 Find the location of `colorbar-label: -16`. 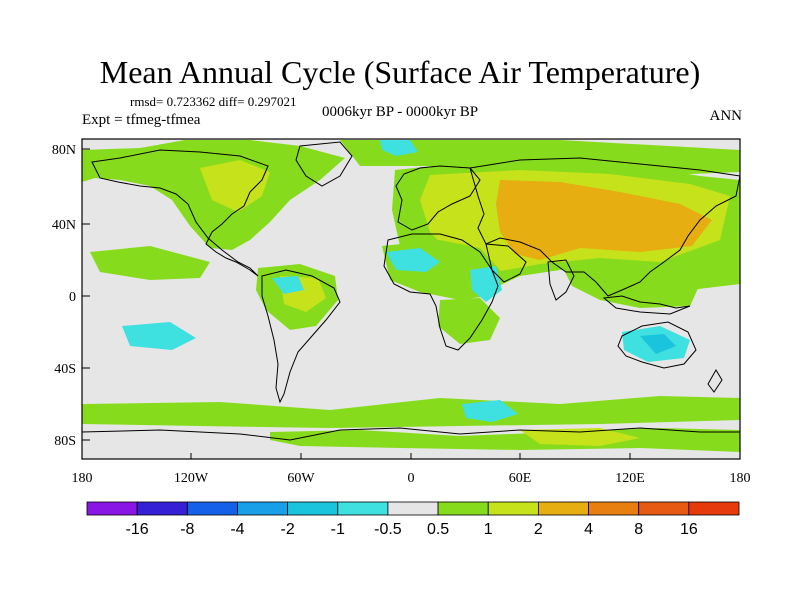

colorbar-label: -16 is located at coordinates (137, 529).